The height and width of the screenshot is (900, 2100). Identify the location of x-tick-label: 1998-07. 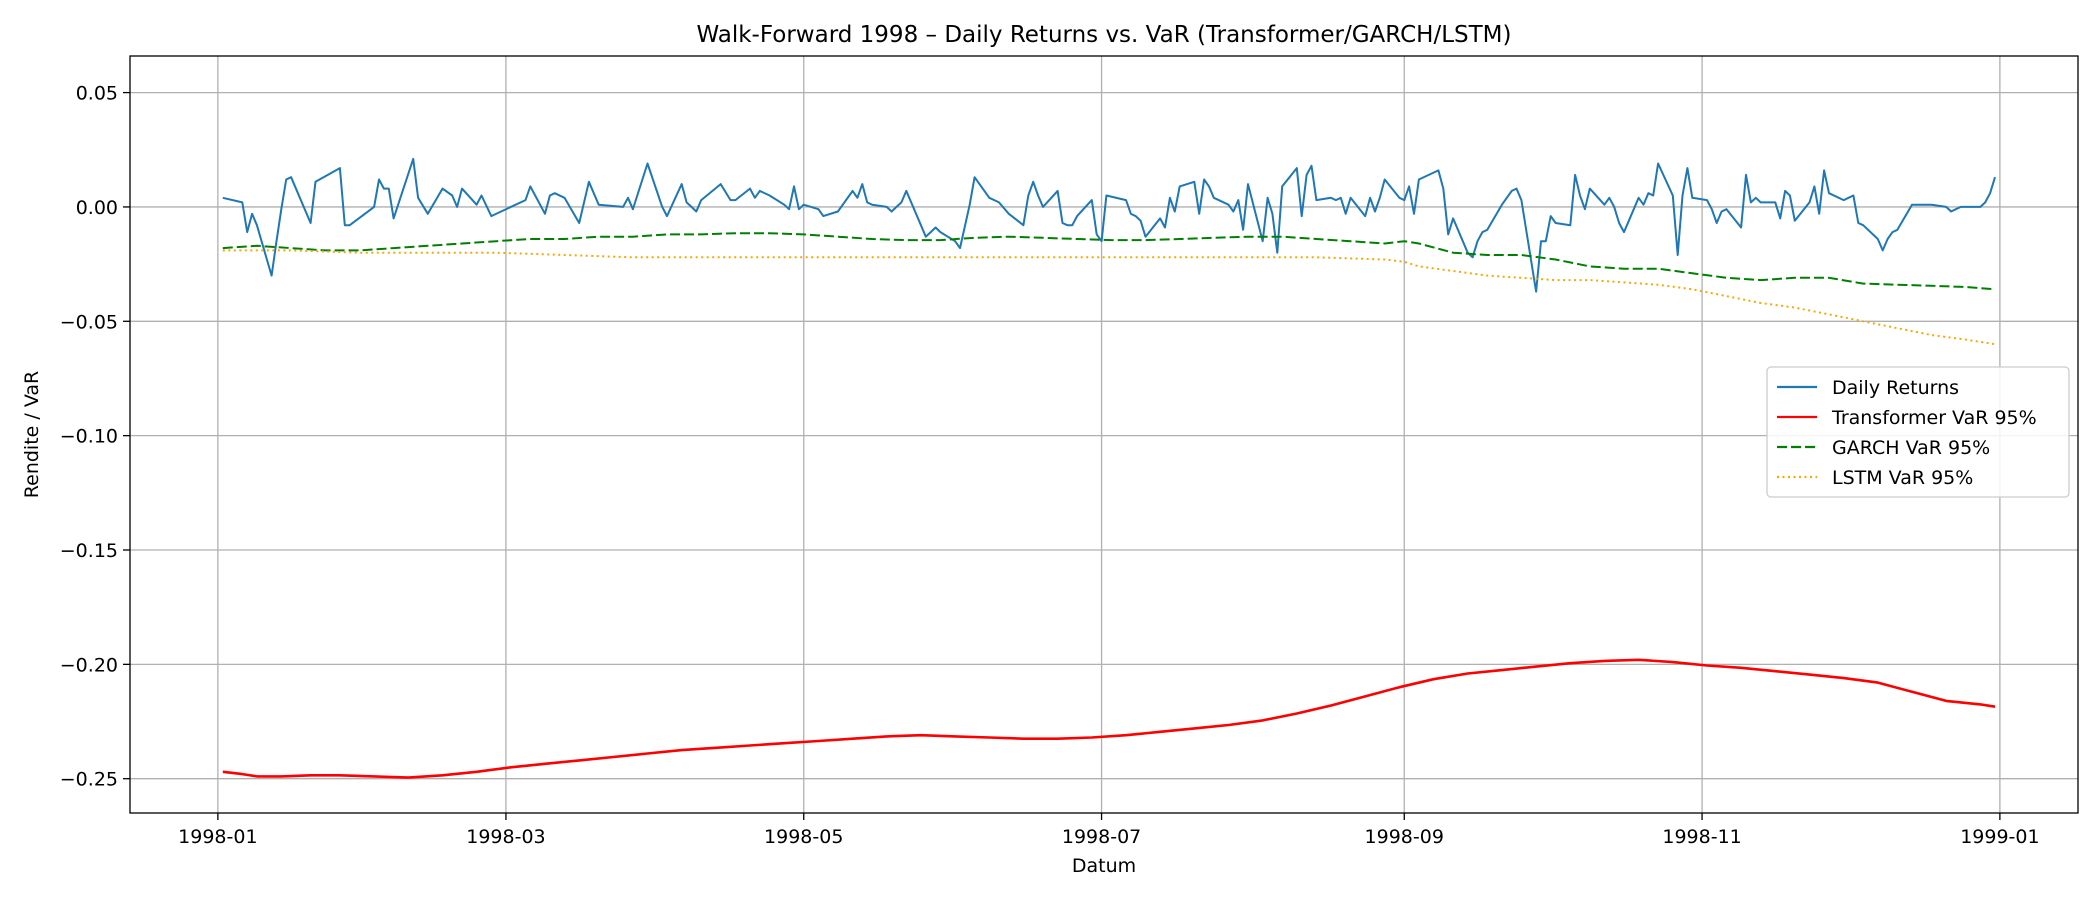
(1101, 837).